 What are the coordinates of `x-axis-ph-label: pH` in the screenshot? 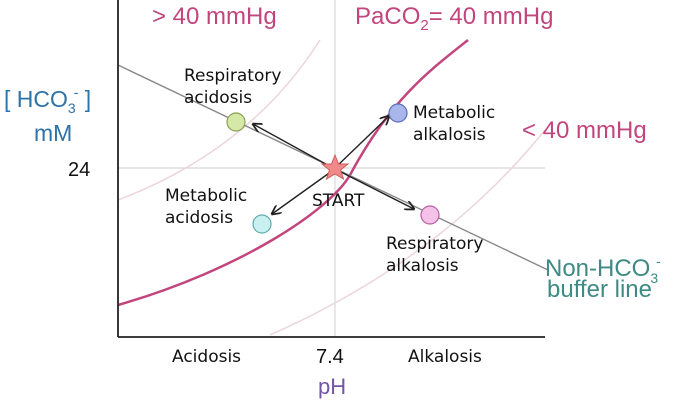 It's located at (332, 386).